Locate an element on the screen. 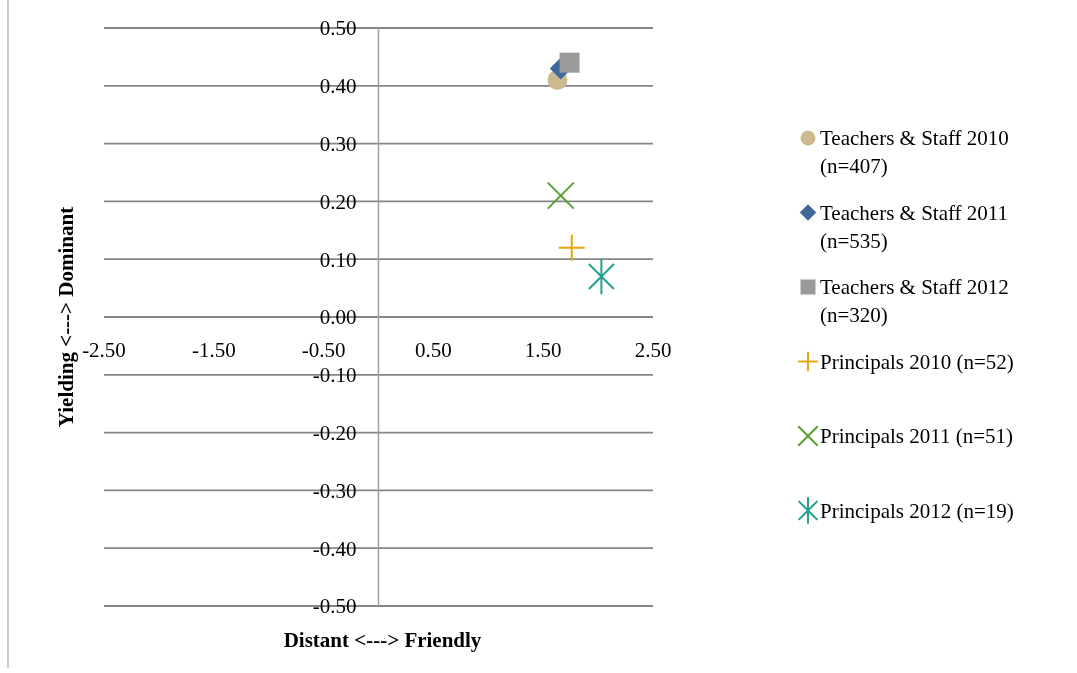 The image size is (1077, 673). y-tick-label: 0.40 is located at coordinates (338, 86).